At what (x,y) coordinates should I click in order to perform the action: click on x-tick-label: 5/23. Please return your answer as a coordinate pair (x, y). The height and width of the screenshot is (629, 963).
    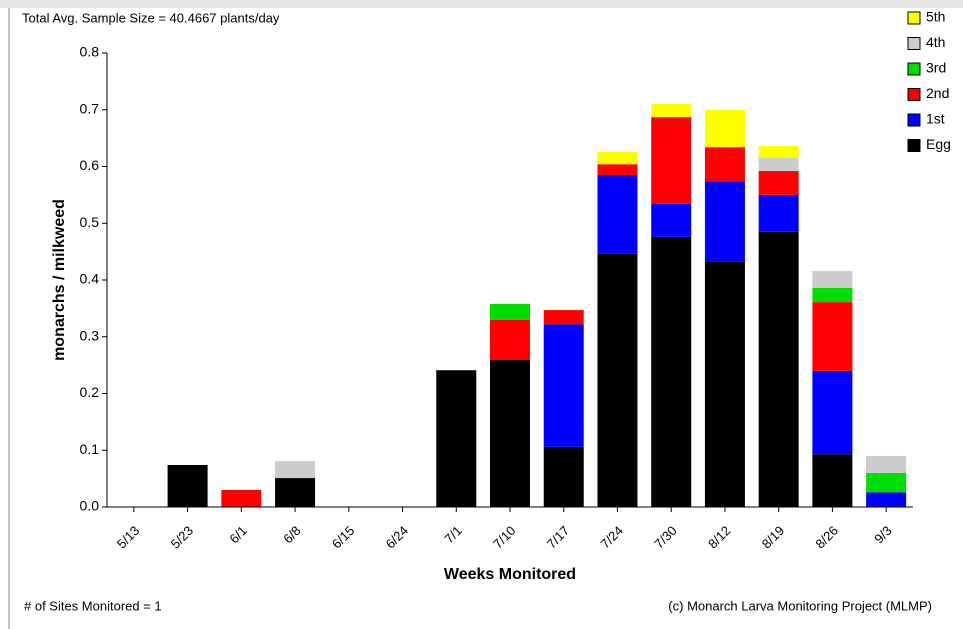
    Looking at the image, I should click on (182, 537).